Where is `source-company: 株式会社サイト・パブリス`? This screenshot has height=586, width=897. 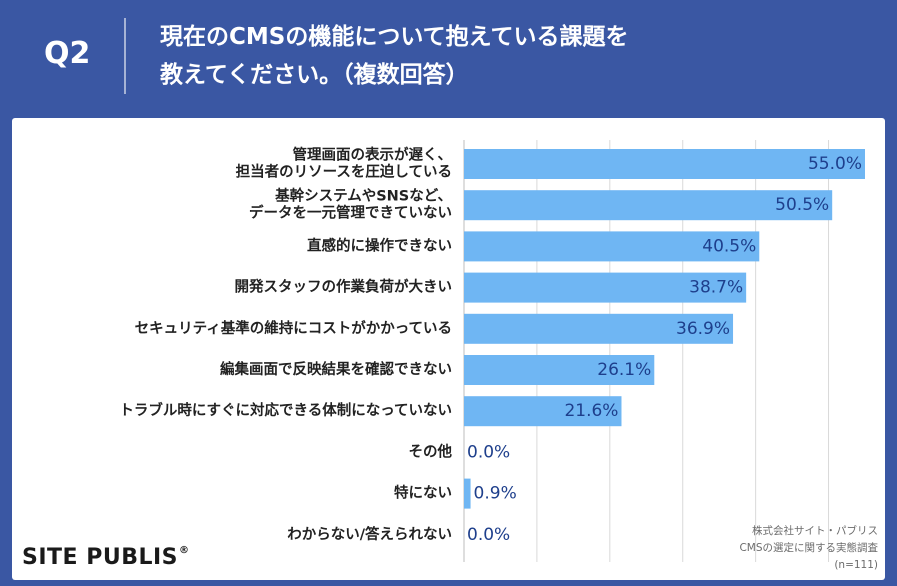 source-company: 株式会社サイト・パブリス is located at coordinates (815, 531).